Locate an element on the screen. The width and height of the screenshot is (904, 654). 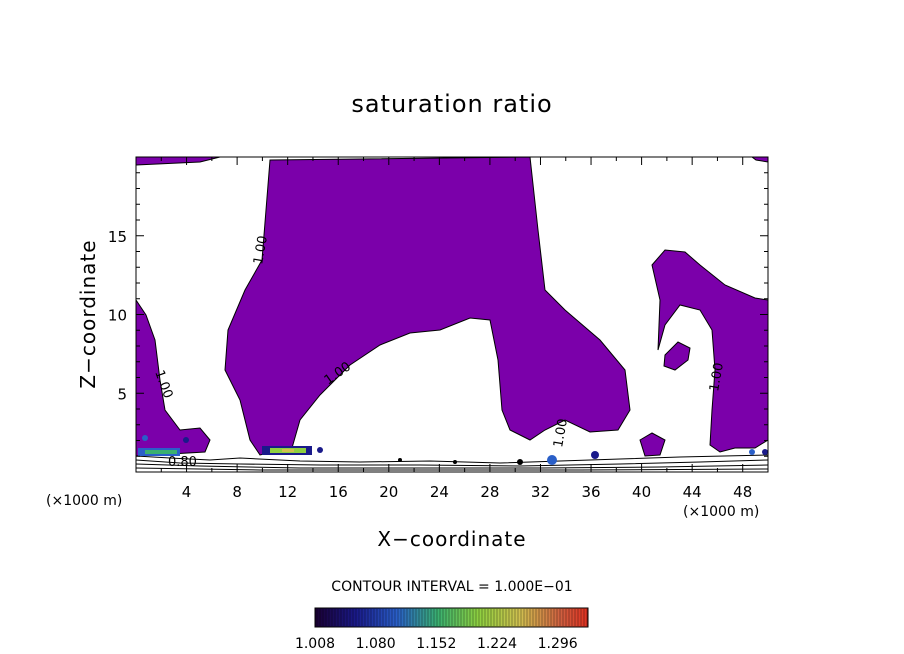
colorbar-tick-label: 1.152 is located at coordinates (436, 644).